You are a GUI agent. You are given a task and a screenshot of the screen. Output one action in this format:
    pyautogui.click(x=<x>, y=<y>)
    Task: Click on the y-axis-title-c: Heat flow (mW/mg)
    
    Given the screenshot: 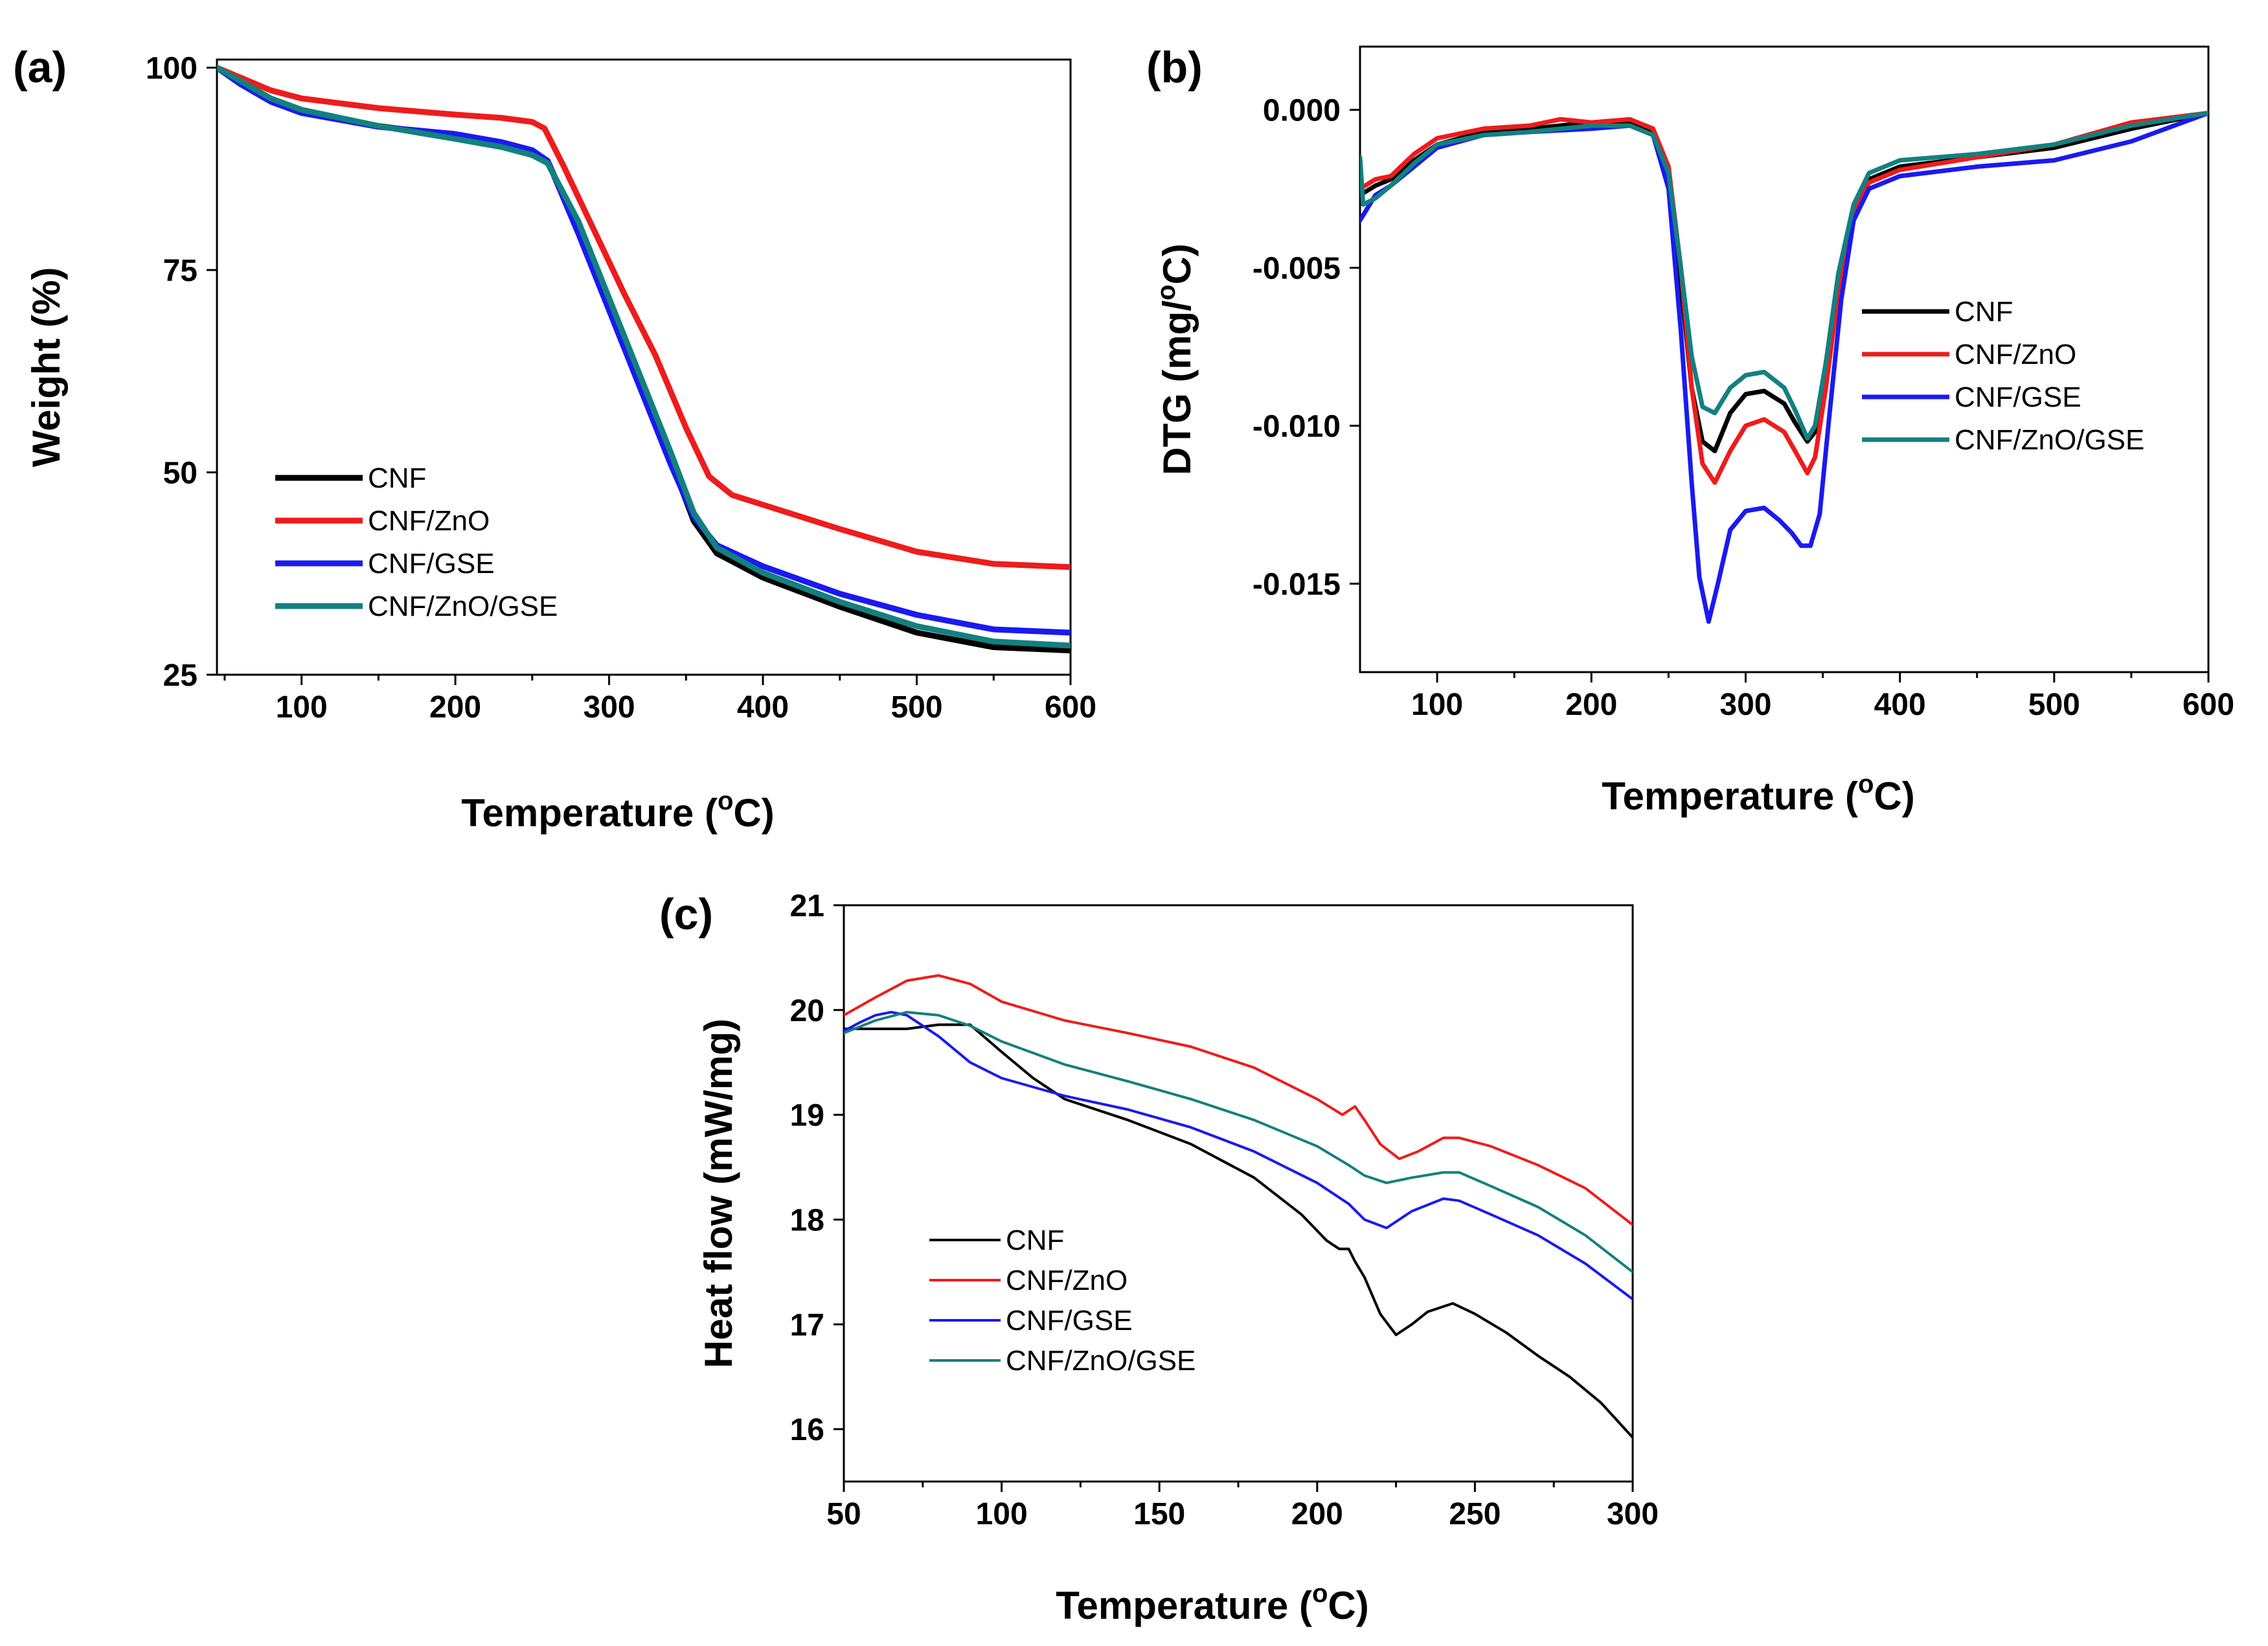 What is the action you would take?
    pyautogui.click(x=718, y=1193)
    